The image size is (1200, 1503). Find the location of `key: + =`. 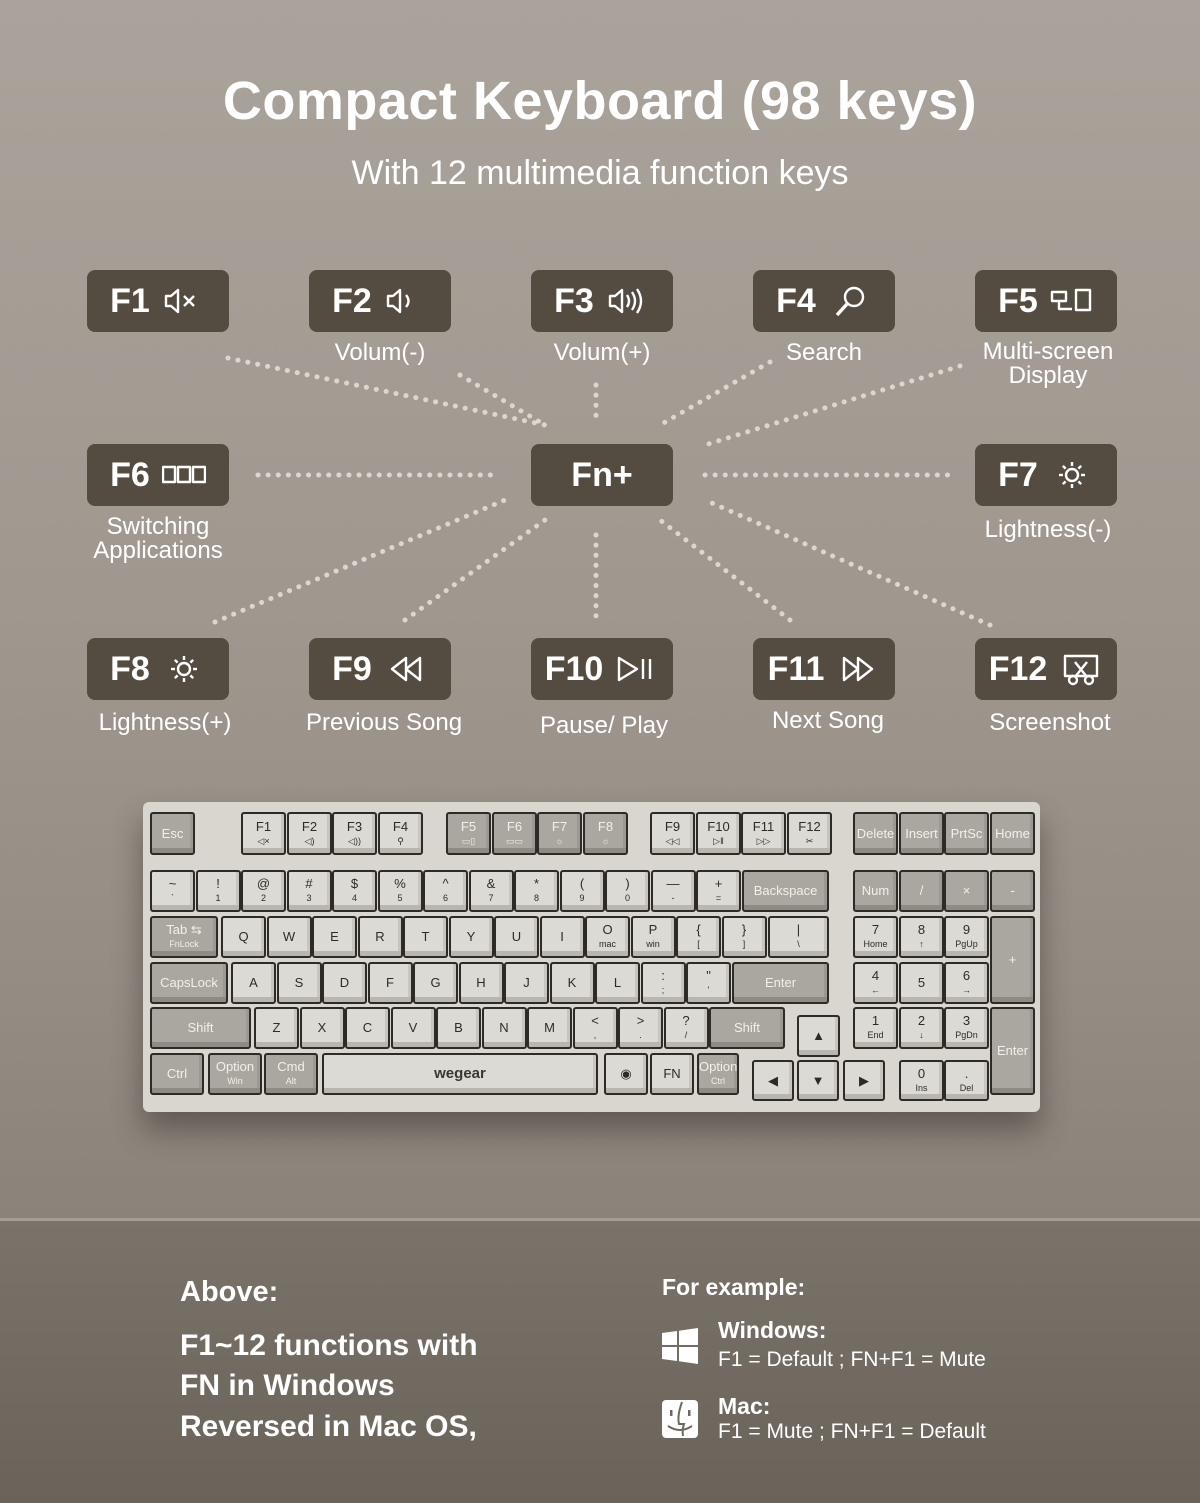

key: + = is located at coordinates (718, 891).